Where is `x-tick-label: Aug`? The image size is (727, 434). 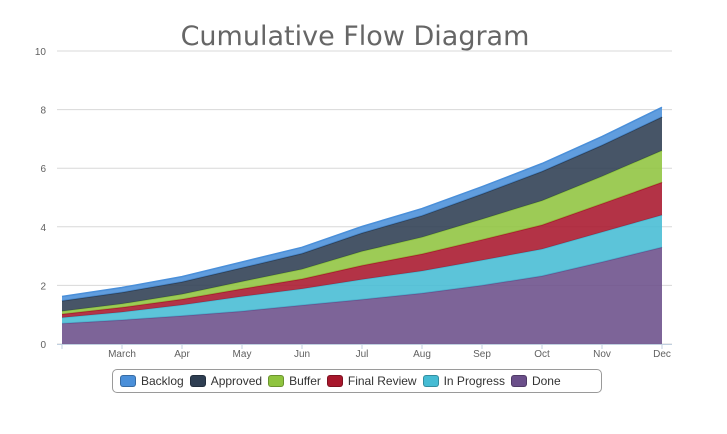 x-tick-label: Aug is located at coordinates (422, 354).